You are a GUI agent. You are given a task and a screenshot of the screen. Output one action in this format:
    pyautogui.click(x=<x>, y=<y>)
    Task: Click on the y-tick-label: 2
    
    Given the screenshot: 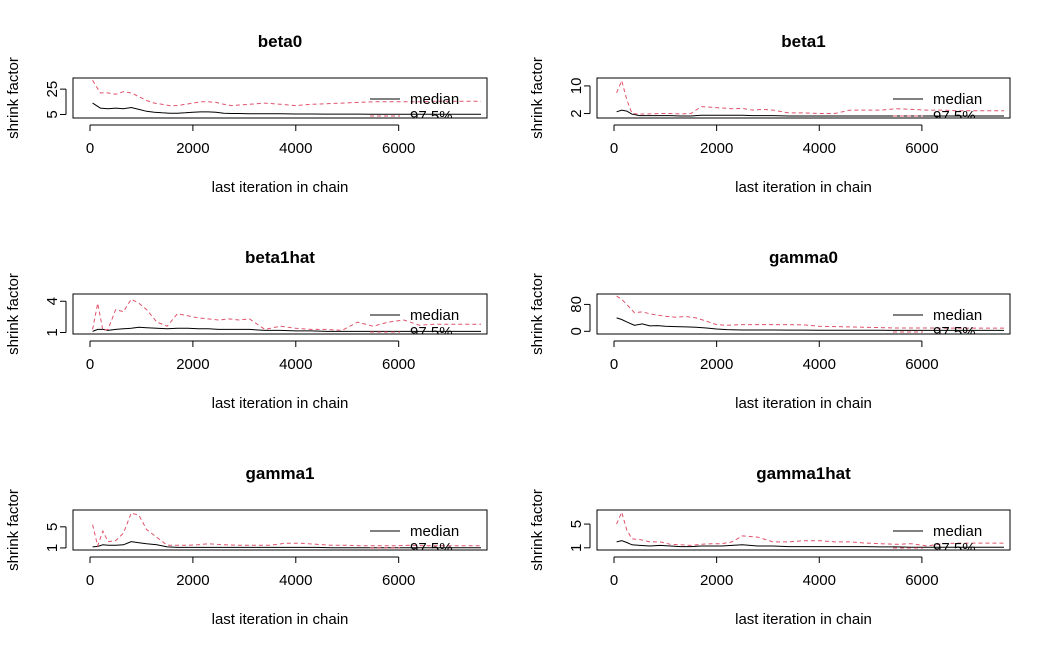 What is the action you would take?
    pyautogui.click(x=576, y=113)
    